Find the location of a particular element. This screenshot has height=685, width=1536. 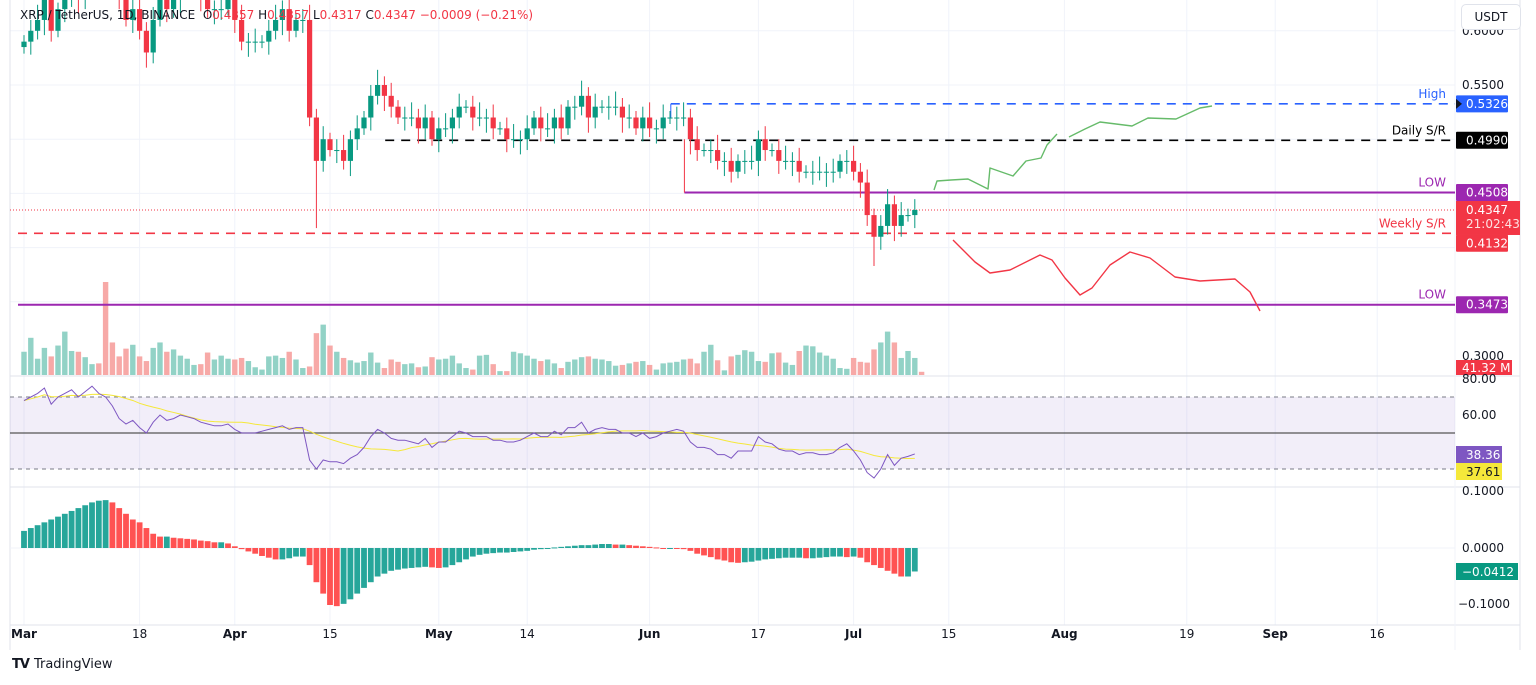

volume-tag-bg is located at coordinates (1484, 367).